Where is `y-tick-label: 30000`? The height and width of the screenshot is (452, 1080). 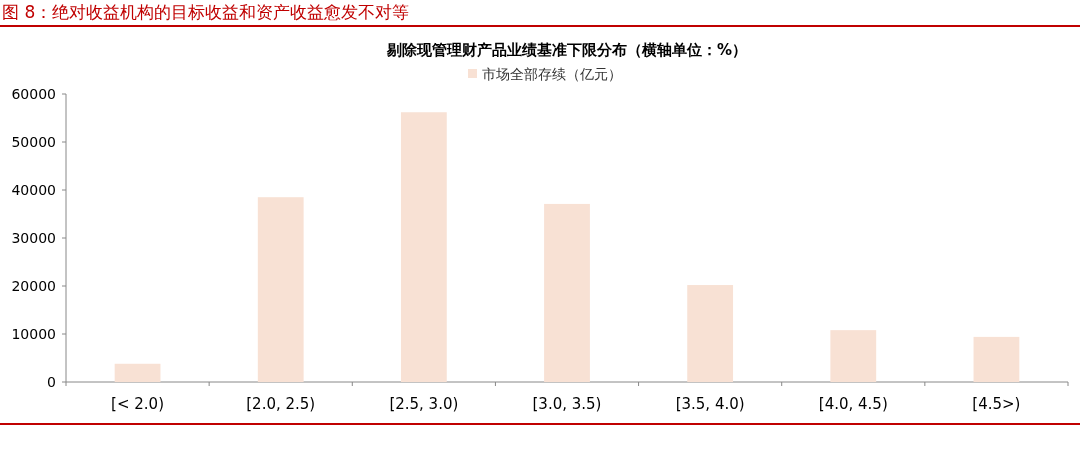
y-tick-label: 30000 is located at coordinates (33, 238).